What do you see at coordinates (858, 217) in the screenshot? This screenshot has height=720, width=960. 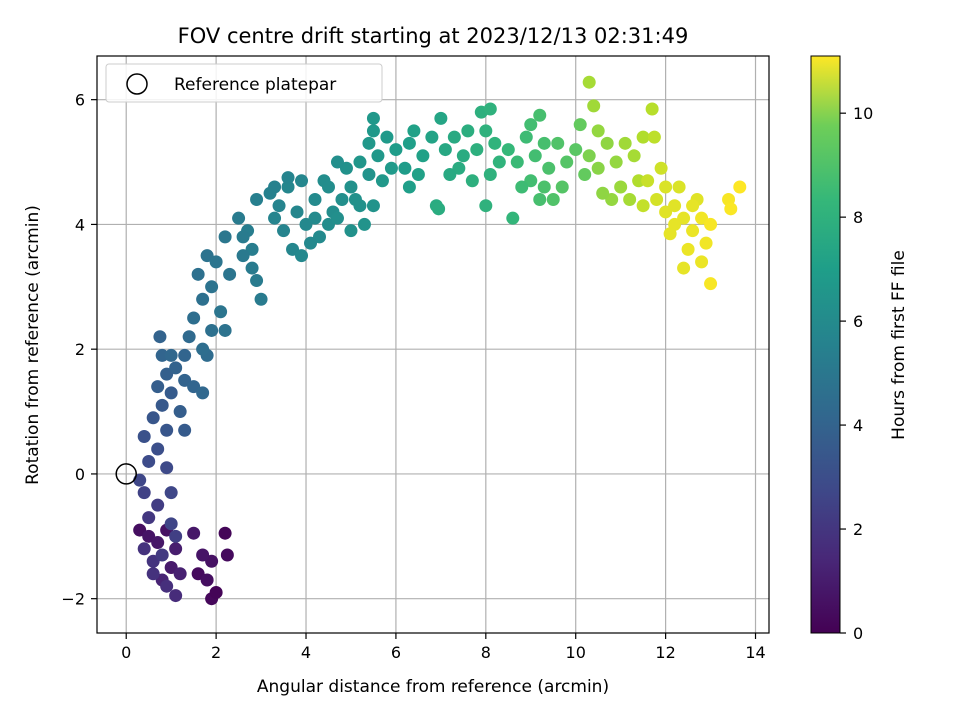 I see `colorbar-tick-label: 8` at bounding box center [858, 217].